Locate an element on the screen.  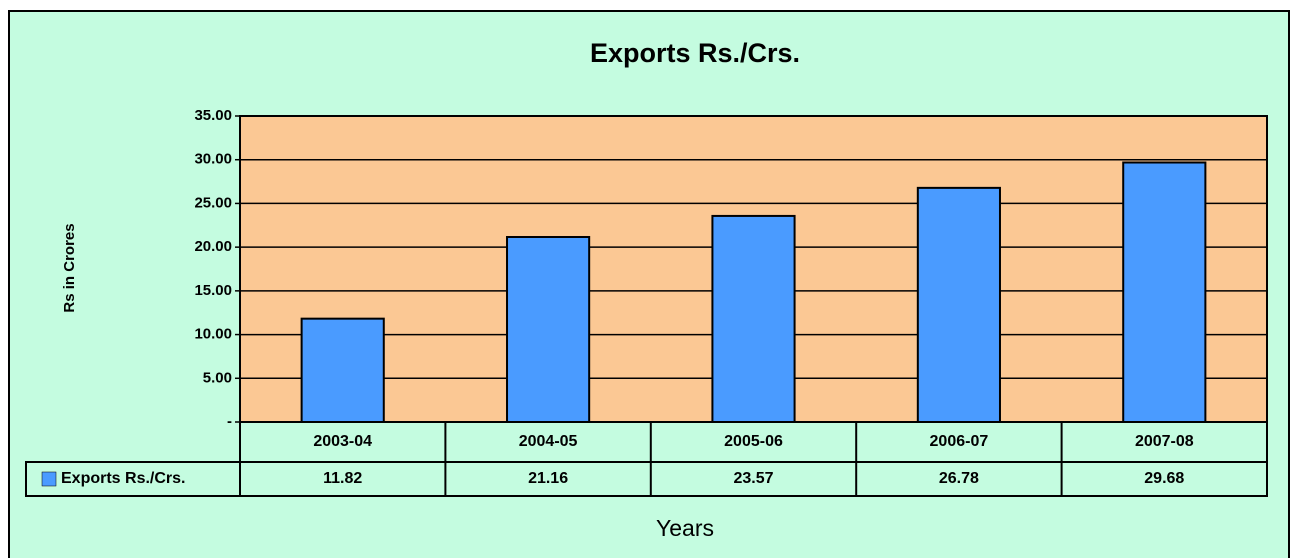
y-tick-label: 20.00 is located at coordinates (213, 246).